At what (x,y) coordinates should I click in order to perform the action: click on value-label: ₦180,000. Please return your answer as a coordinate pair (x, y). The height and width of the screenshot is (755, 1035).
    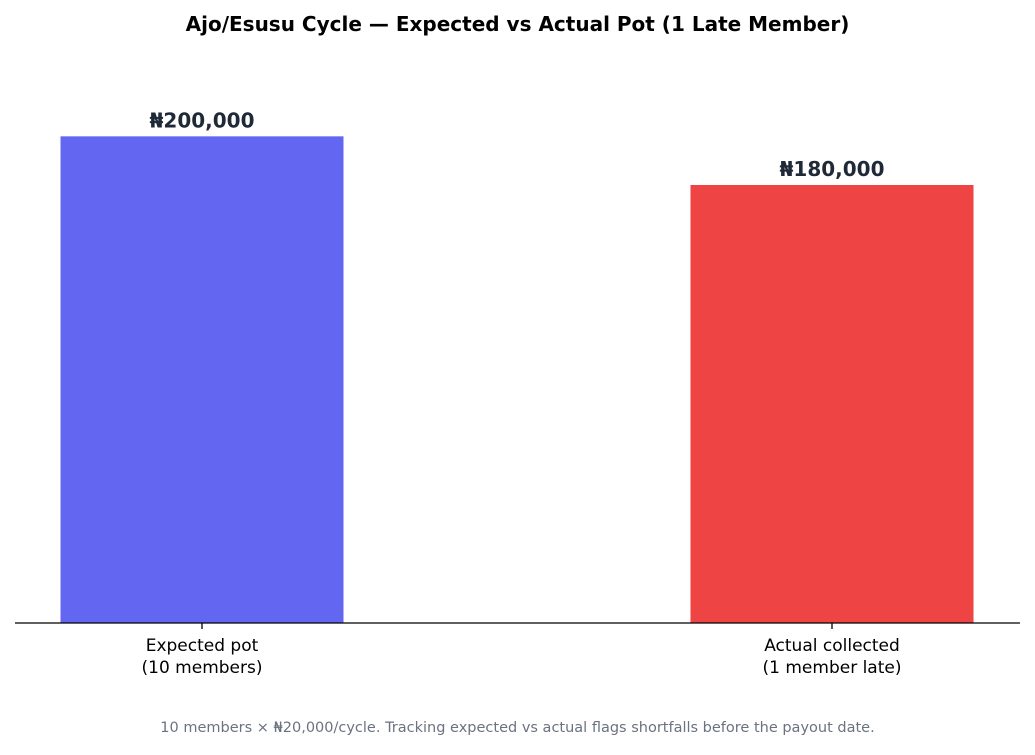
    Looking at the image, I should click on (831, 169).